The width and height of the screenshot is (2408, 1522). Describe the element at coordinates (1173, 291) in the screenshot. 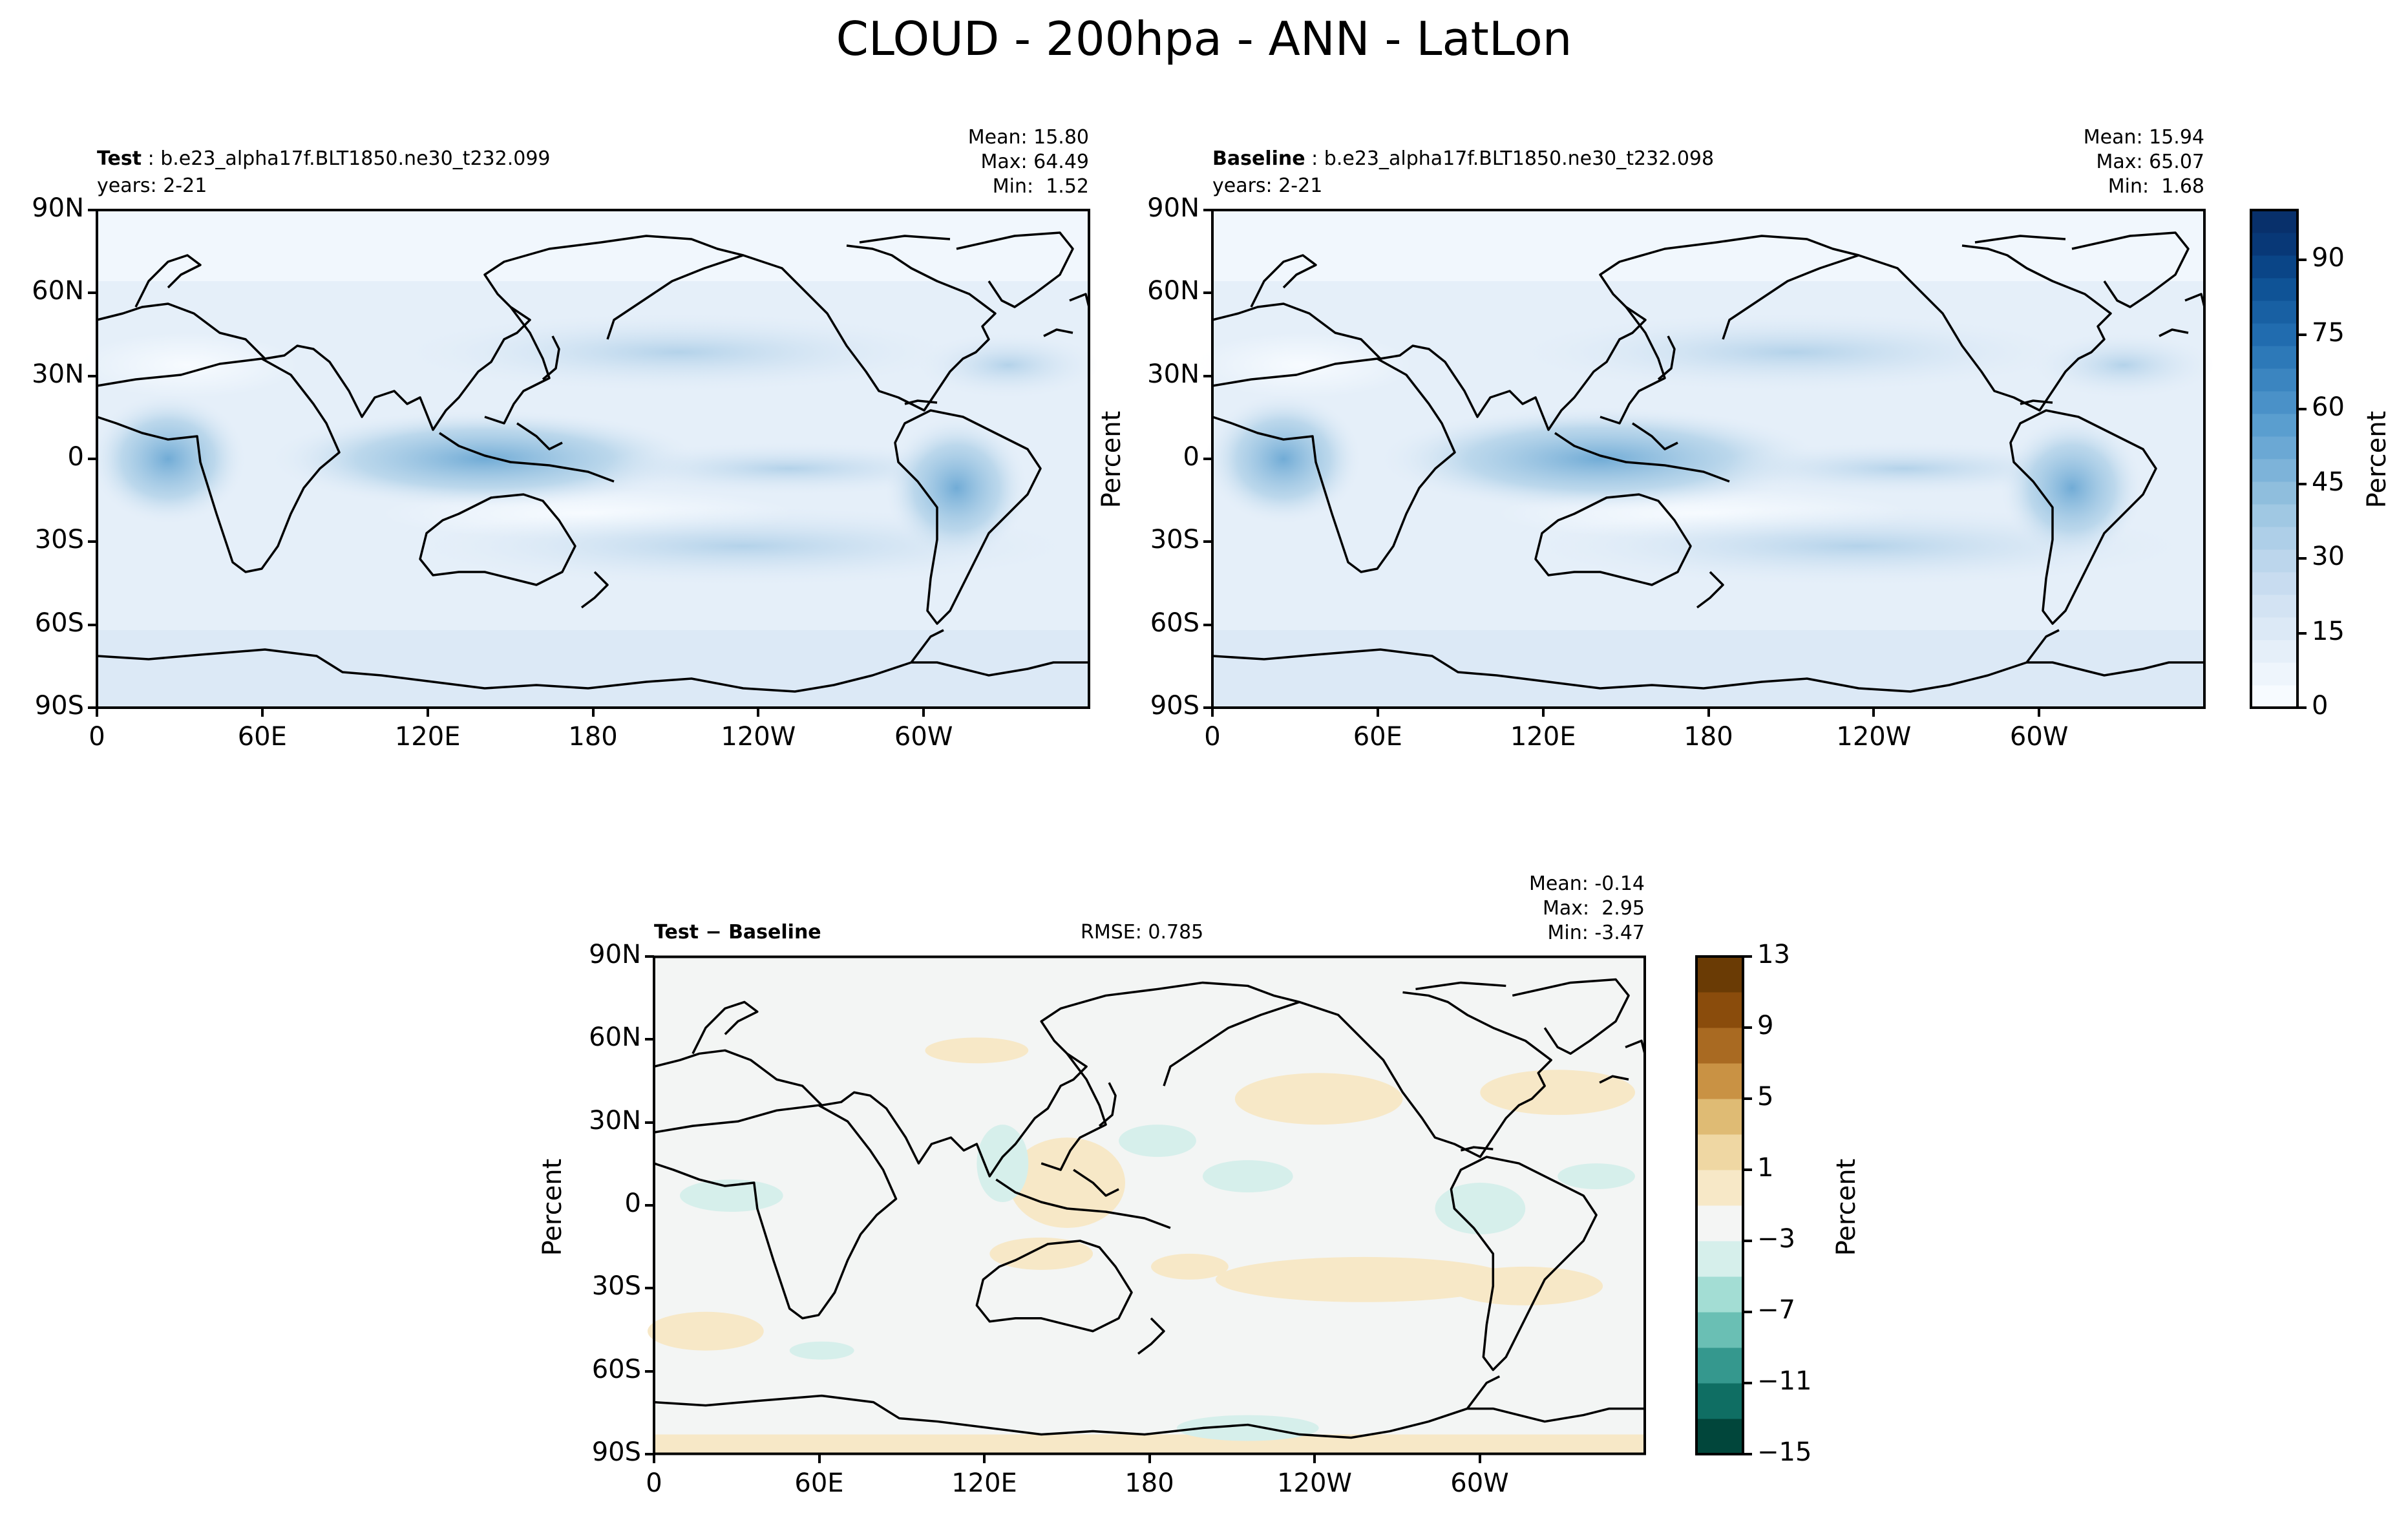

I see `y-tick-label: 60N` at that location.